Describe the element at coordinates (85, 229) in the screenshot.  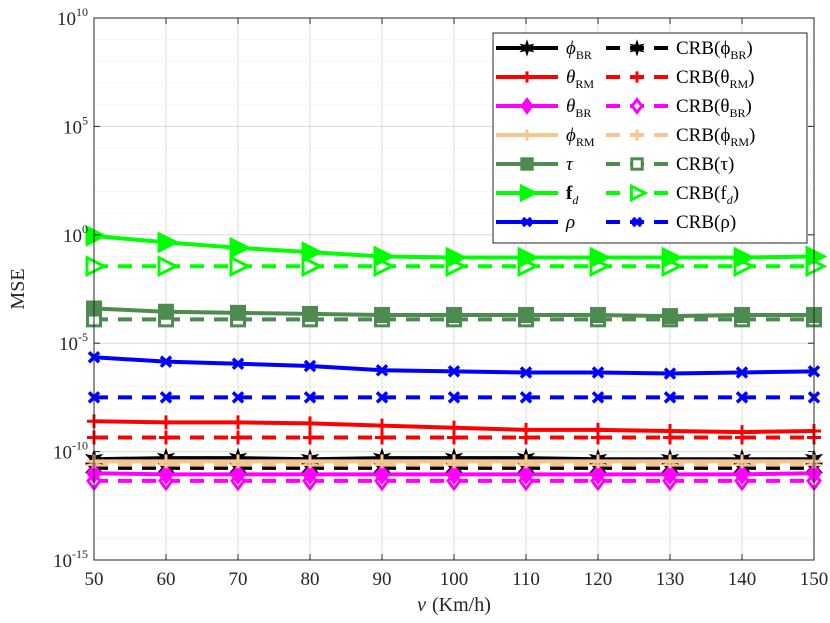
I see `y-tick-exponent: 0` at that location.